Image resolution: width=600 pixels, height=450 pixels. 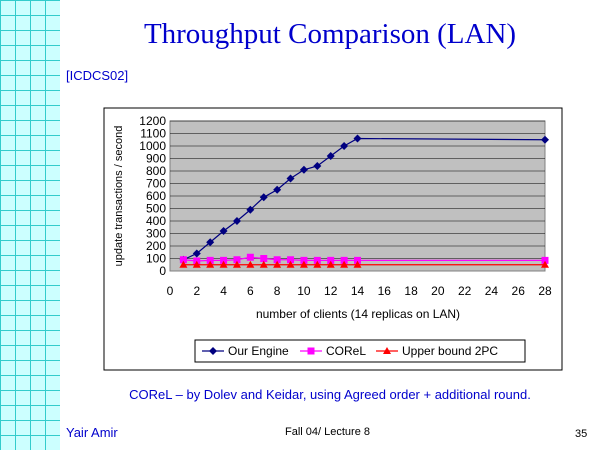 I want to click on legend-label: Our Engine, so click(x=258, y=351).